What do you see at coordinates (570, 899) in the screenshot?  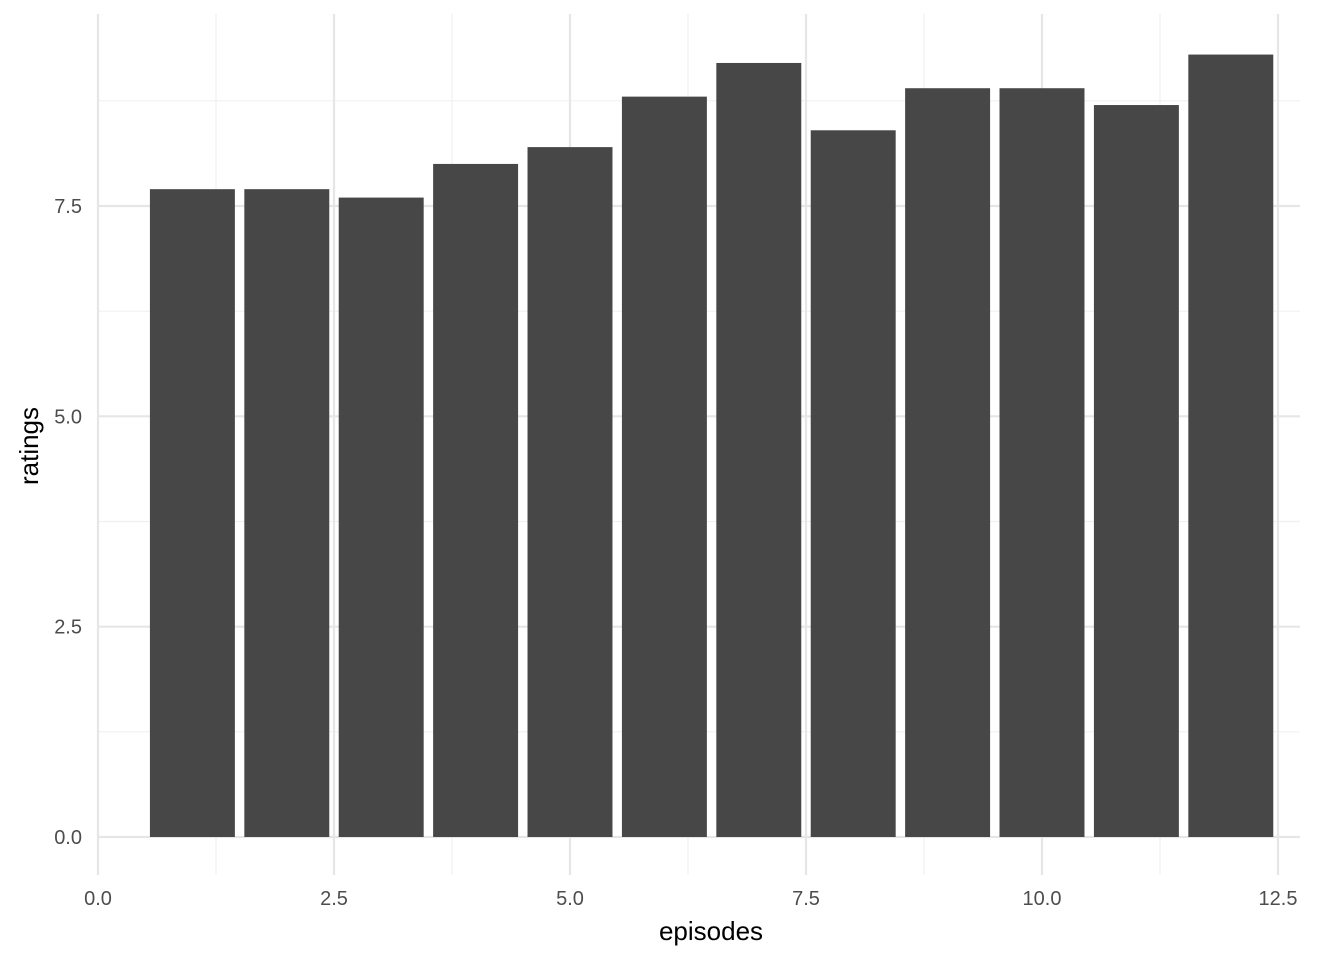 I see `x-tick-label: 5.0` at bounding box center [570, 899].